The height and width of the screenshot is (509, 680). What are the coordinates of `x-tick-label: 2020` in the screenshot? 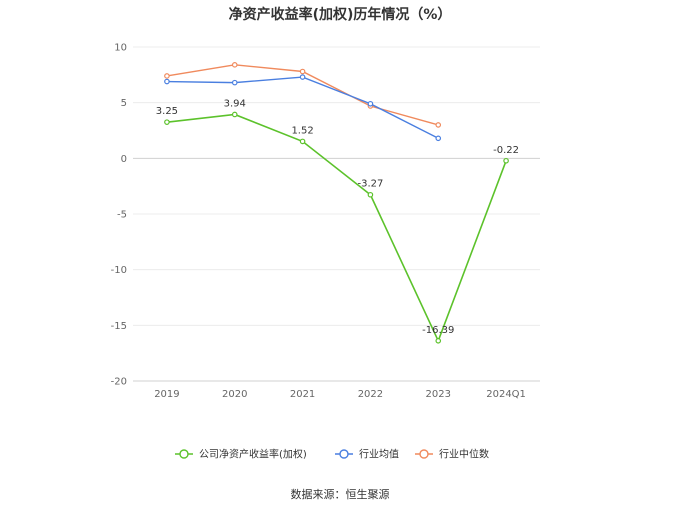 It's located at (234, 394).